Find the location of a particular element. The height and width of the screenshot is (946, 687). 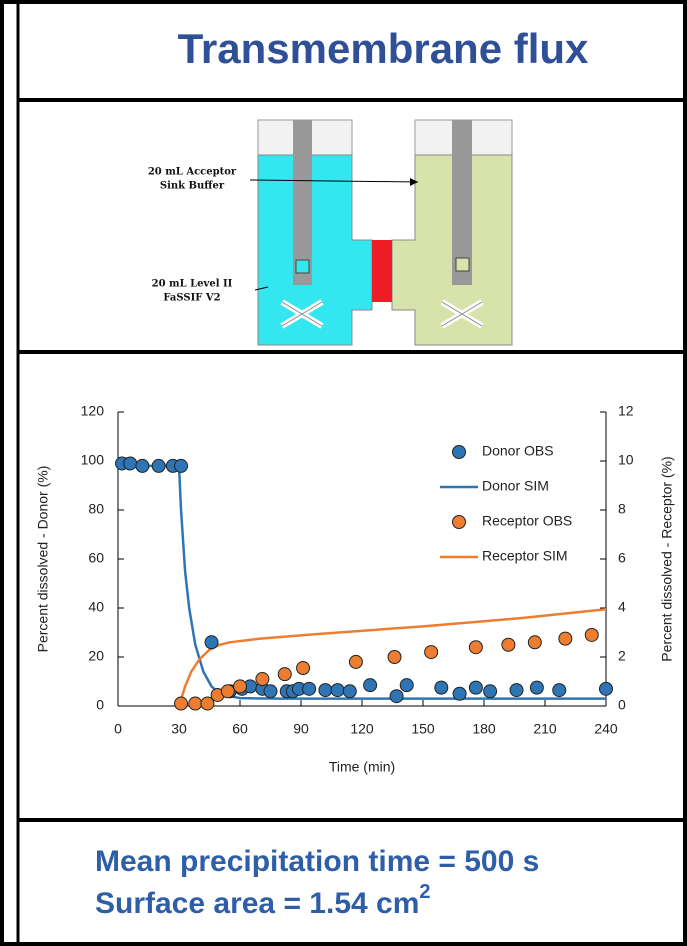

y2-tick-label: 12 is located at coordinates (626, 411).